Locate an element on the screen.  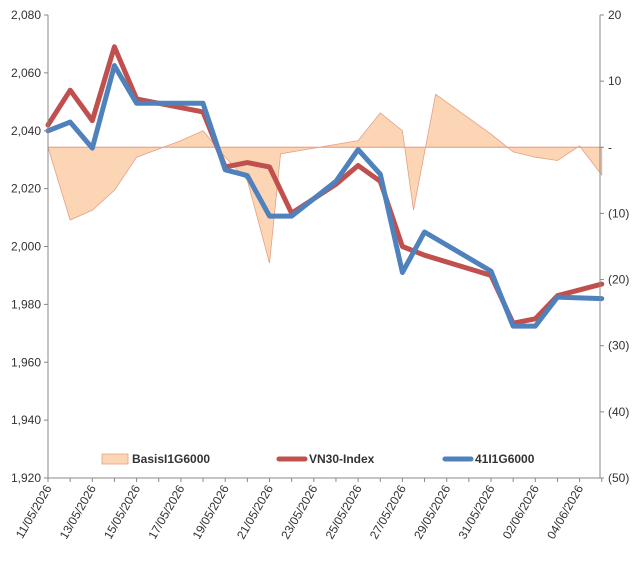
y-right-tick-label: (30) is located at coordinates (618, 346).